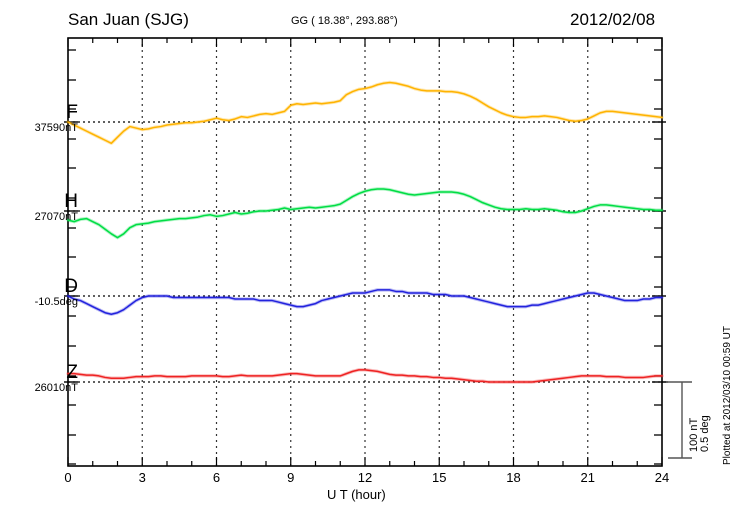 This screenshot has height=520, width=730. Describe the element at coordinates (68, 477) in the screenshot. I see `x-tick-label: 0` at that location.